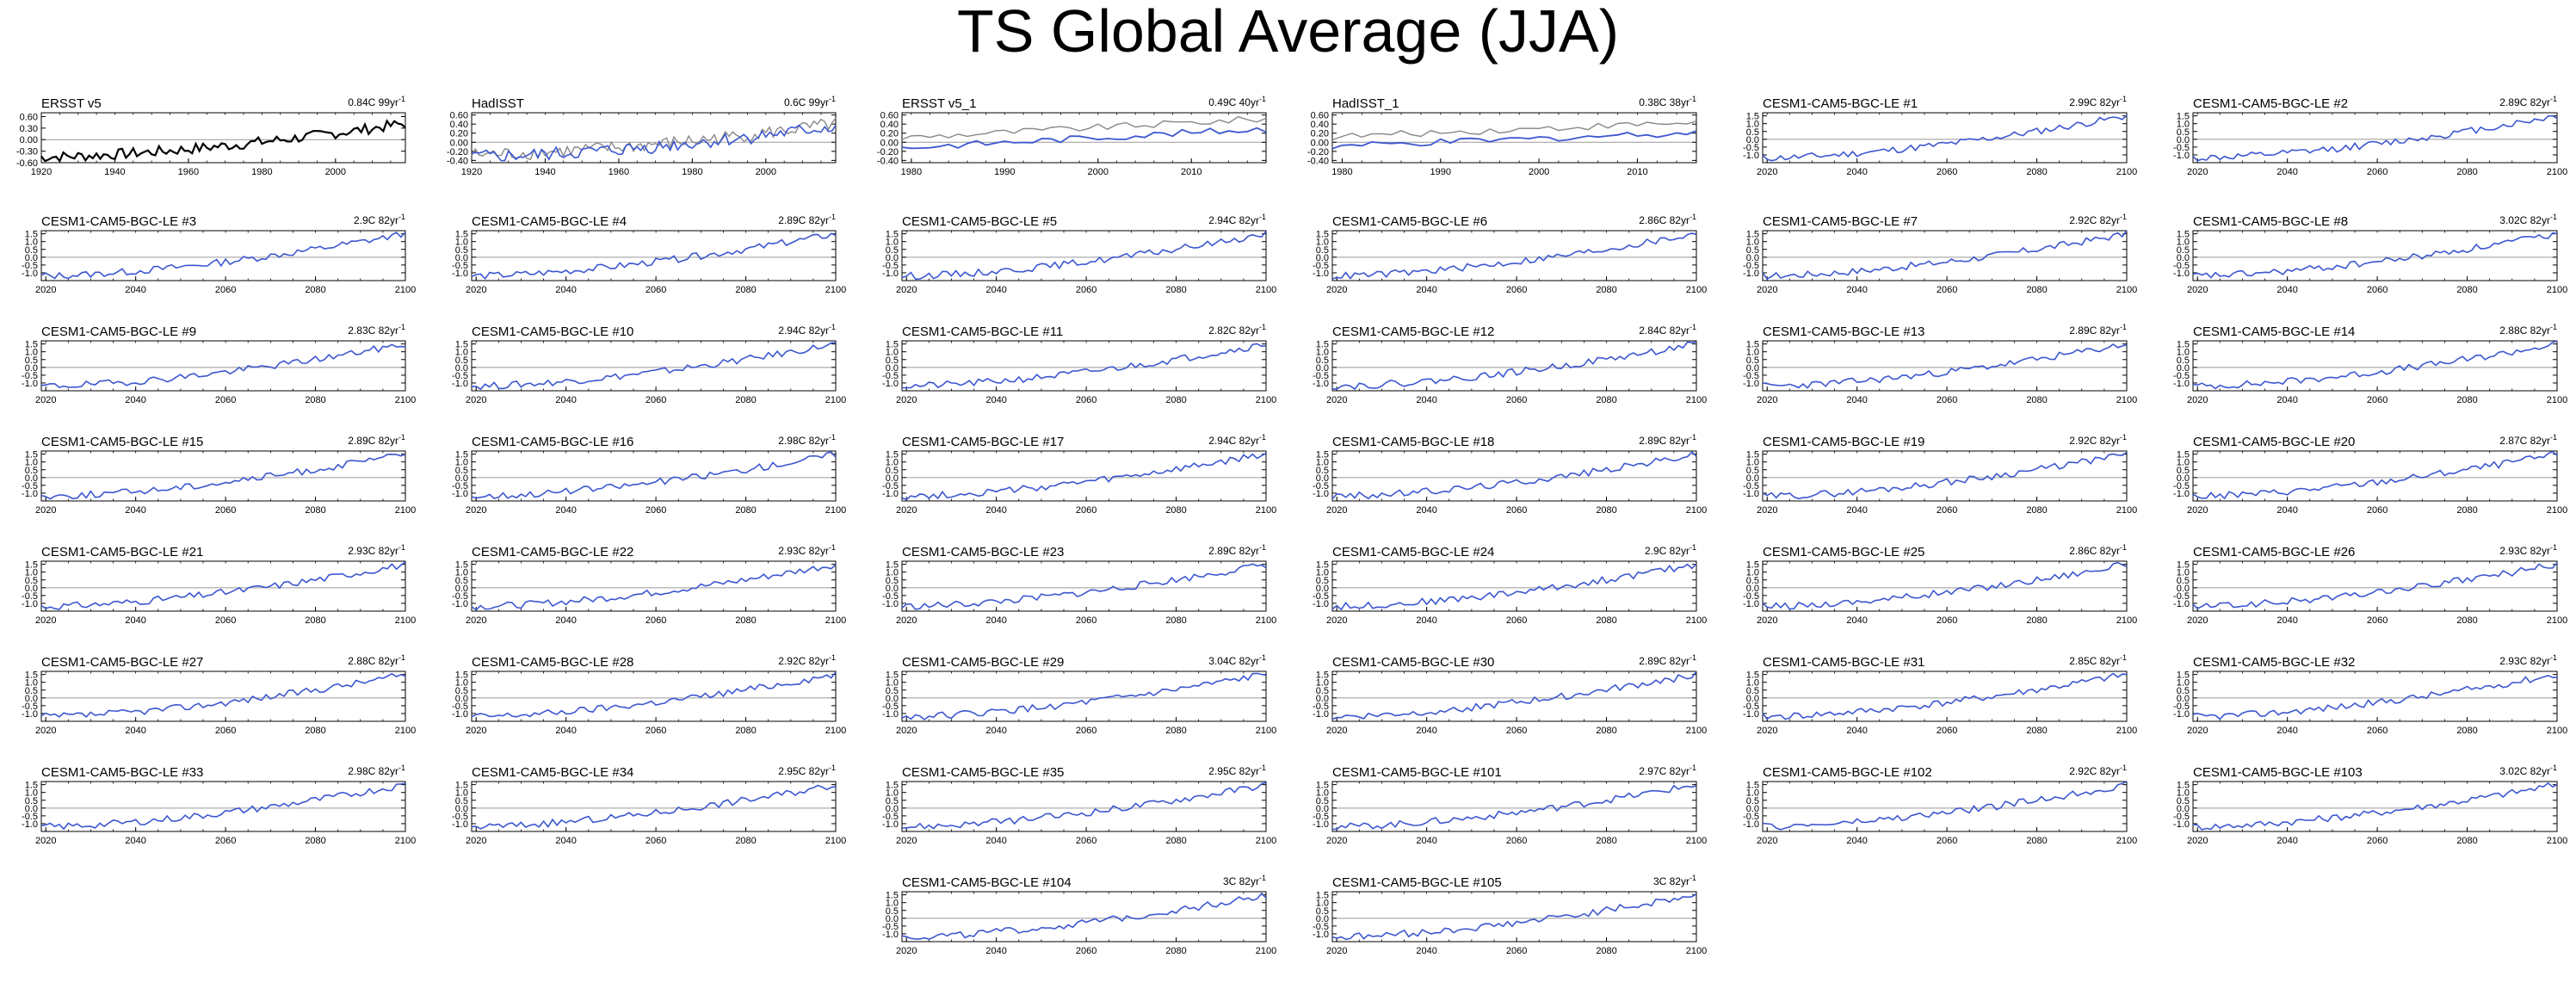 The height and width of the screenshot is (995, 2576). What do you see at coordinates (1288, 33) in the screenshot?
I see `page-title: TS Global Average (JJA)` at bounding box center [1288, 33].